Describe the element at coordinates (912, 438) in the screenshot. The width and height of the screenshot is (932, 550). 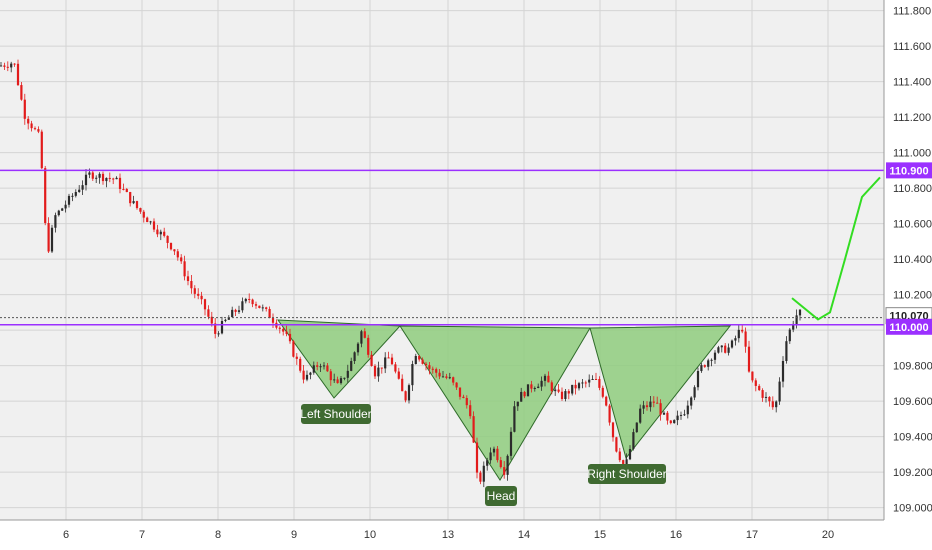
I see `price-tick-label: 109.400` at that location.